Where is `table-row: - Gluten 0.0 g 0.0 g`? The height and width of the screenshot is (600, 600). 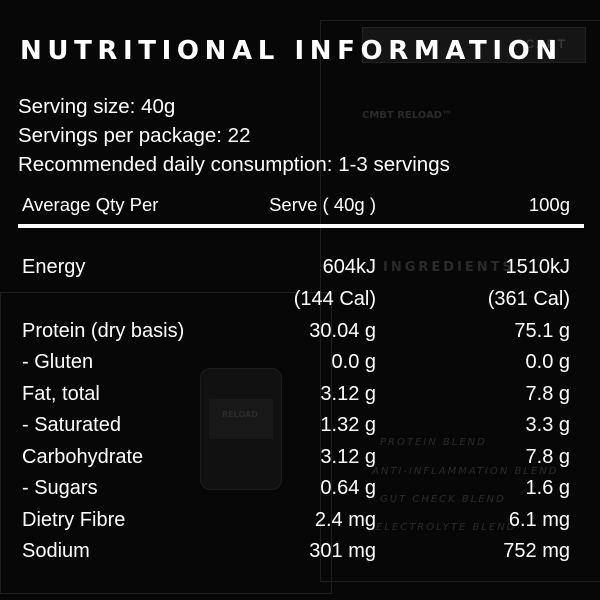
table-row: - Gluten 0.0 g 0.0 g is located at coordinates (300, 367).